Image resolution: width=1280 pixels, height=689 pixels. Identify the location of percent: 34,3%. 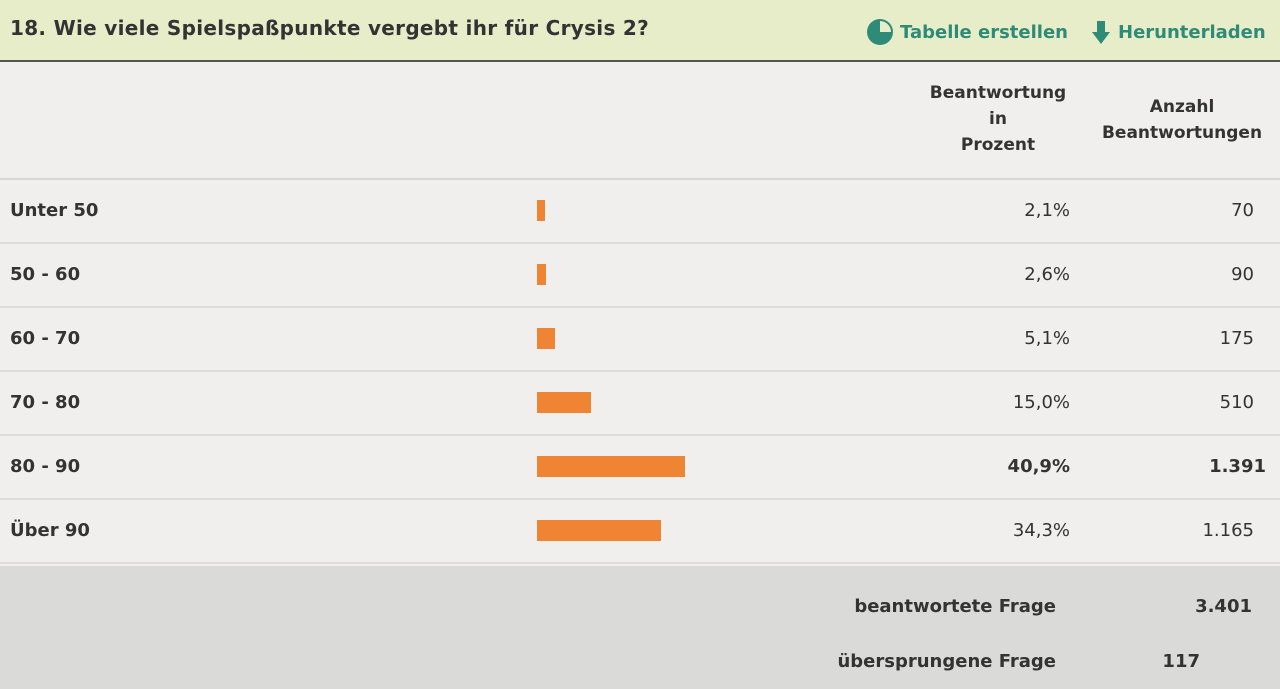
(1041, 530).